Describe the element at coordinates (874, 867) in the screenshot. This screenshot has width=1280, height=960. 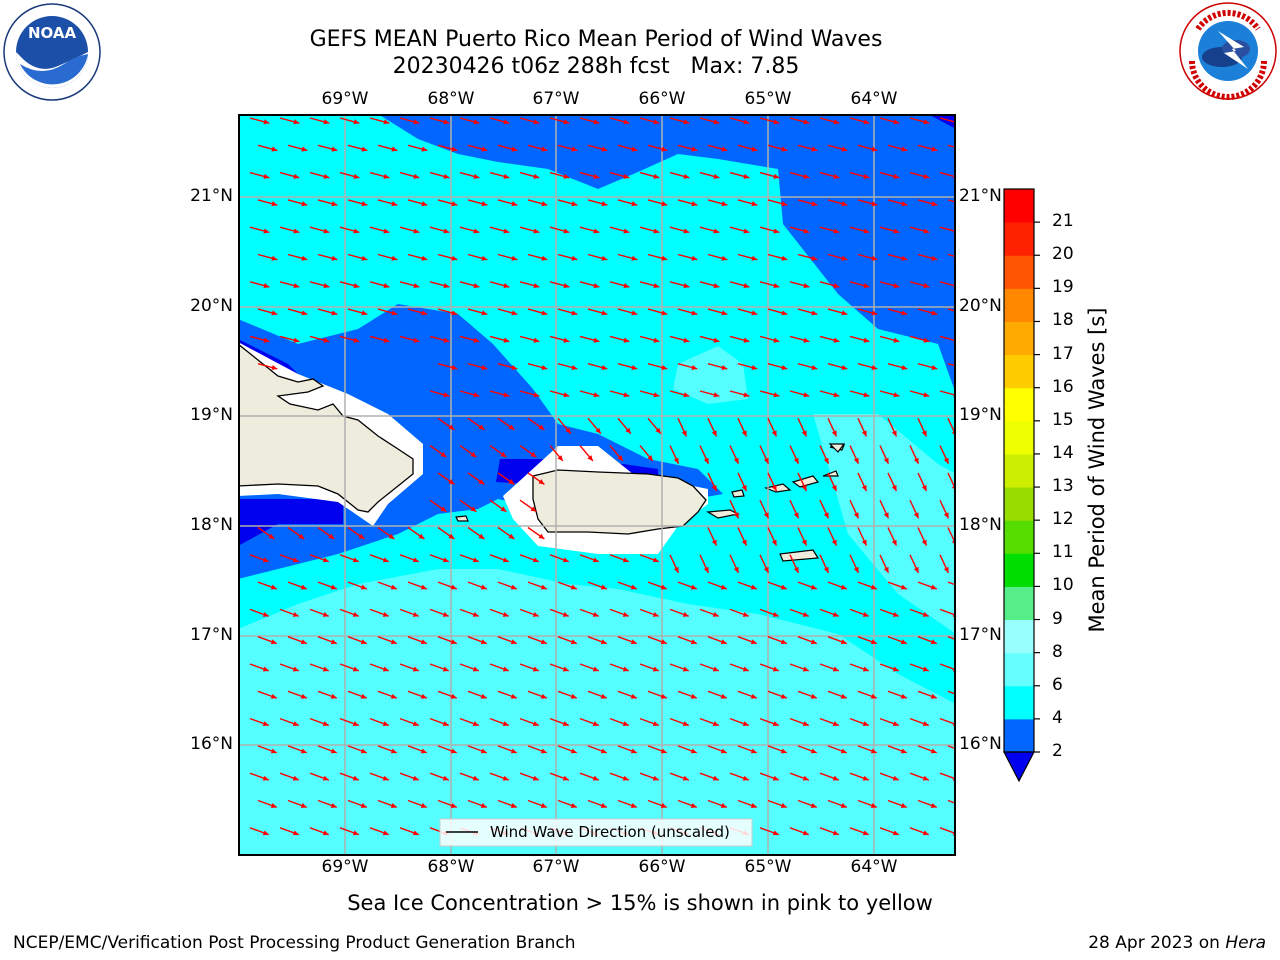
I see `lon-label: 64°W` at that location.